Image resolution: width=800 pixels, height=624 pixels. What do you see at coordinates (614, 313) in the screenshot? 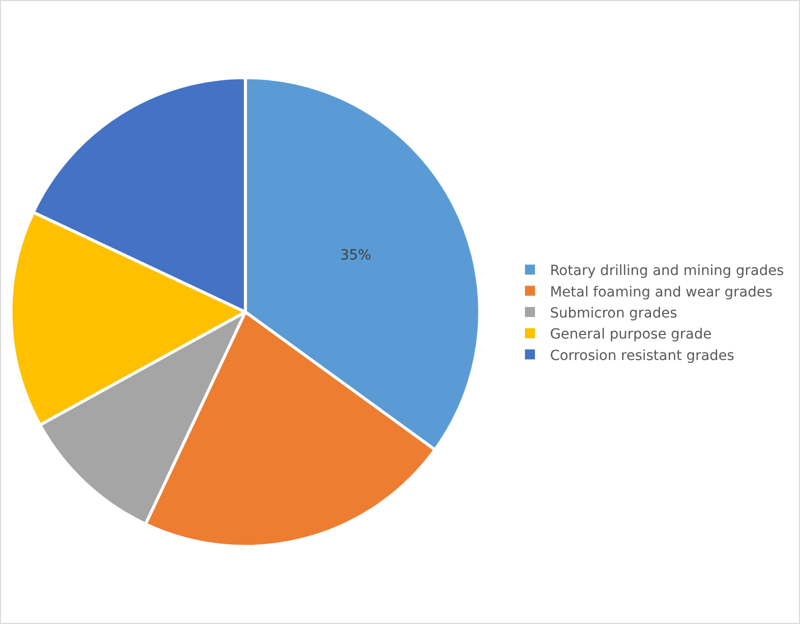
I see `legend-label: Submicron grades` at bounding box center [614, 313].